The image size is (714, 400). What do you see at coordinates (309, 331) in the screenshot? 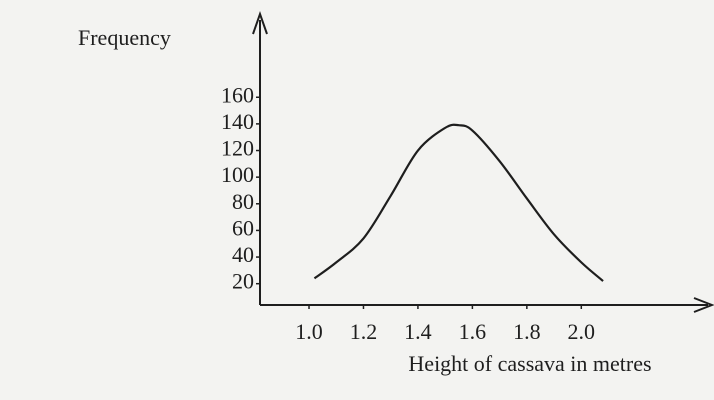
I see `x-tick-label: 1.0` at bounding box center [309, 331].